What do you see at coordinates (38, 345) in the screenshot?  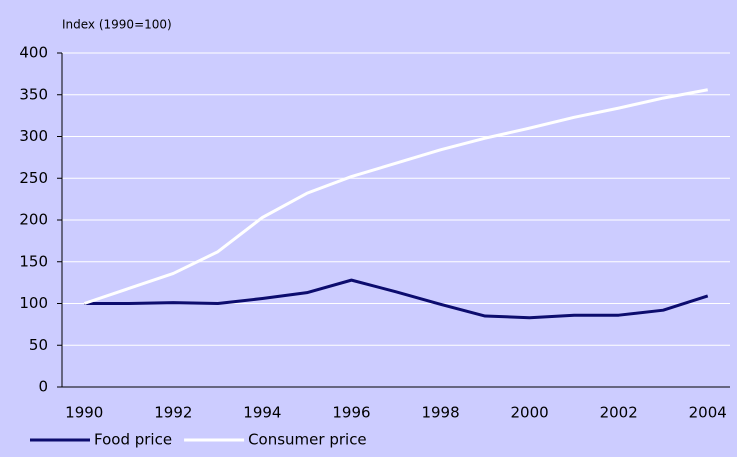 I see `y-tick-label: 50` at bounding box center [38, 345].